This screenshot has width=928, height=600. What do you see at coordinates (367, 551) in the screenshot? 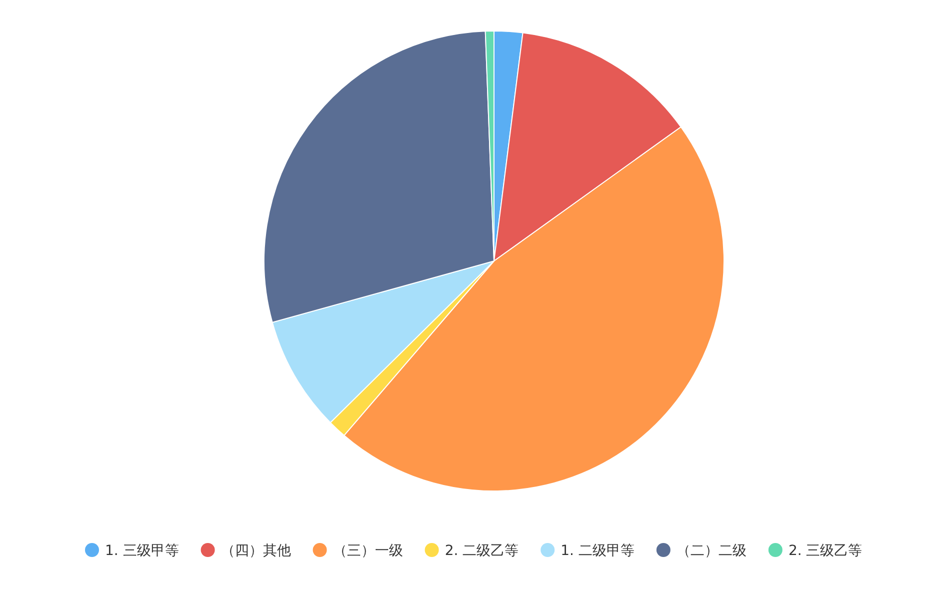
I see `legend-label: （三）一级` at bounding box center [367, 551].